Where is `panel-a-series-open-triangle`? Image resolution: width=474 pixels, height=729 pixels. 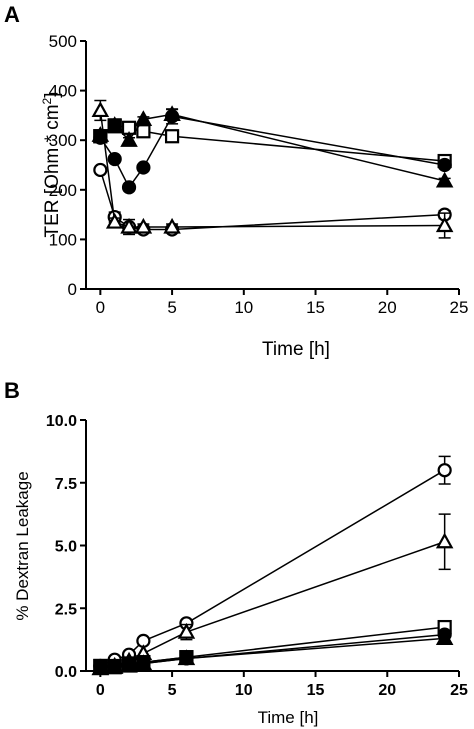 panel-a-series-open-triangle is located at coordinates (272, 169).